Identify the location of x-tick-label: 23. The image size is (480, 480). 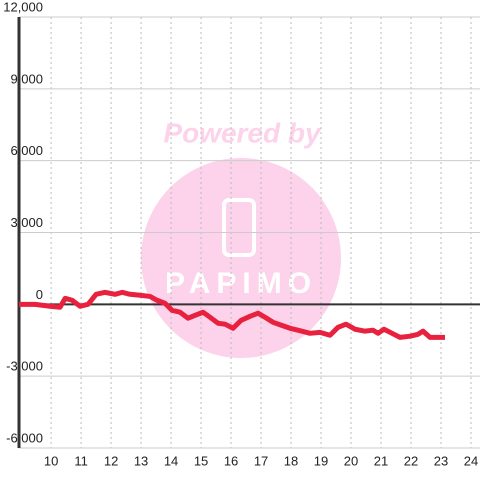
(441, 460).